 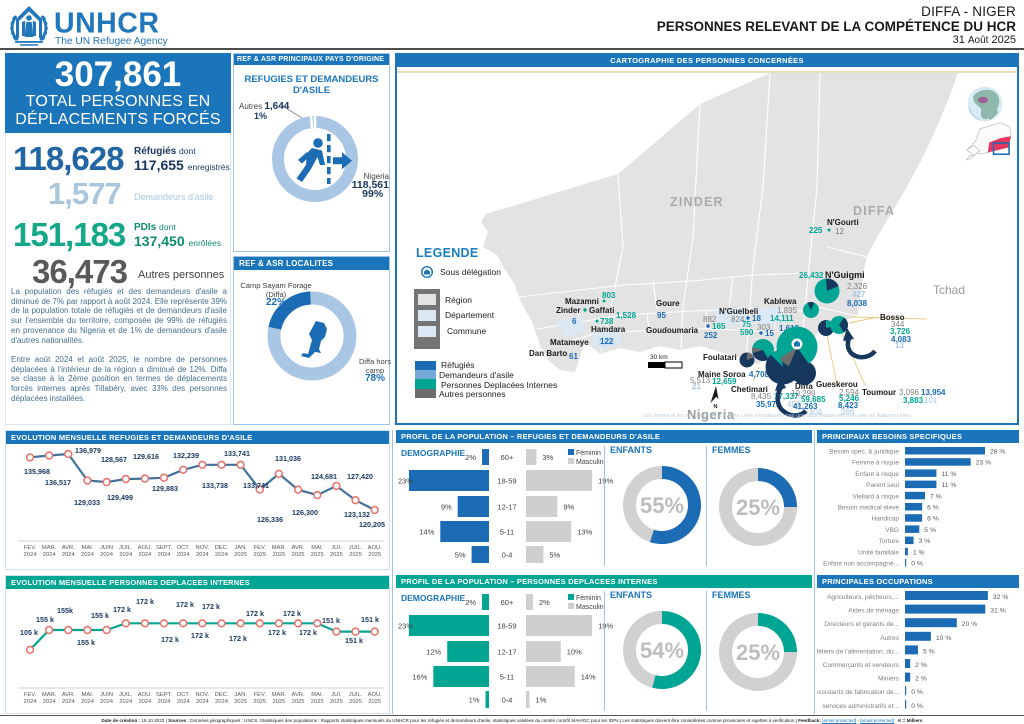 What do you see at coordinates (145, 695) in the screenshot?
I see `svg-text: AOU.` at bounding box center [145, 695].